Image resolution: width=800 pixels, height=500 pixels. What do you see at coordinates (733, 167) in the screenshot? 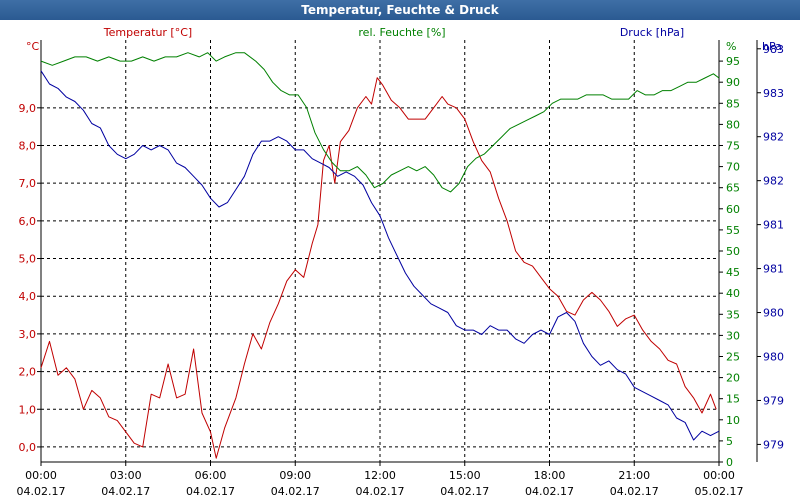
I see `humidity-tick-label: 70` at bounding box center [733, 167].